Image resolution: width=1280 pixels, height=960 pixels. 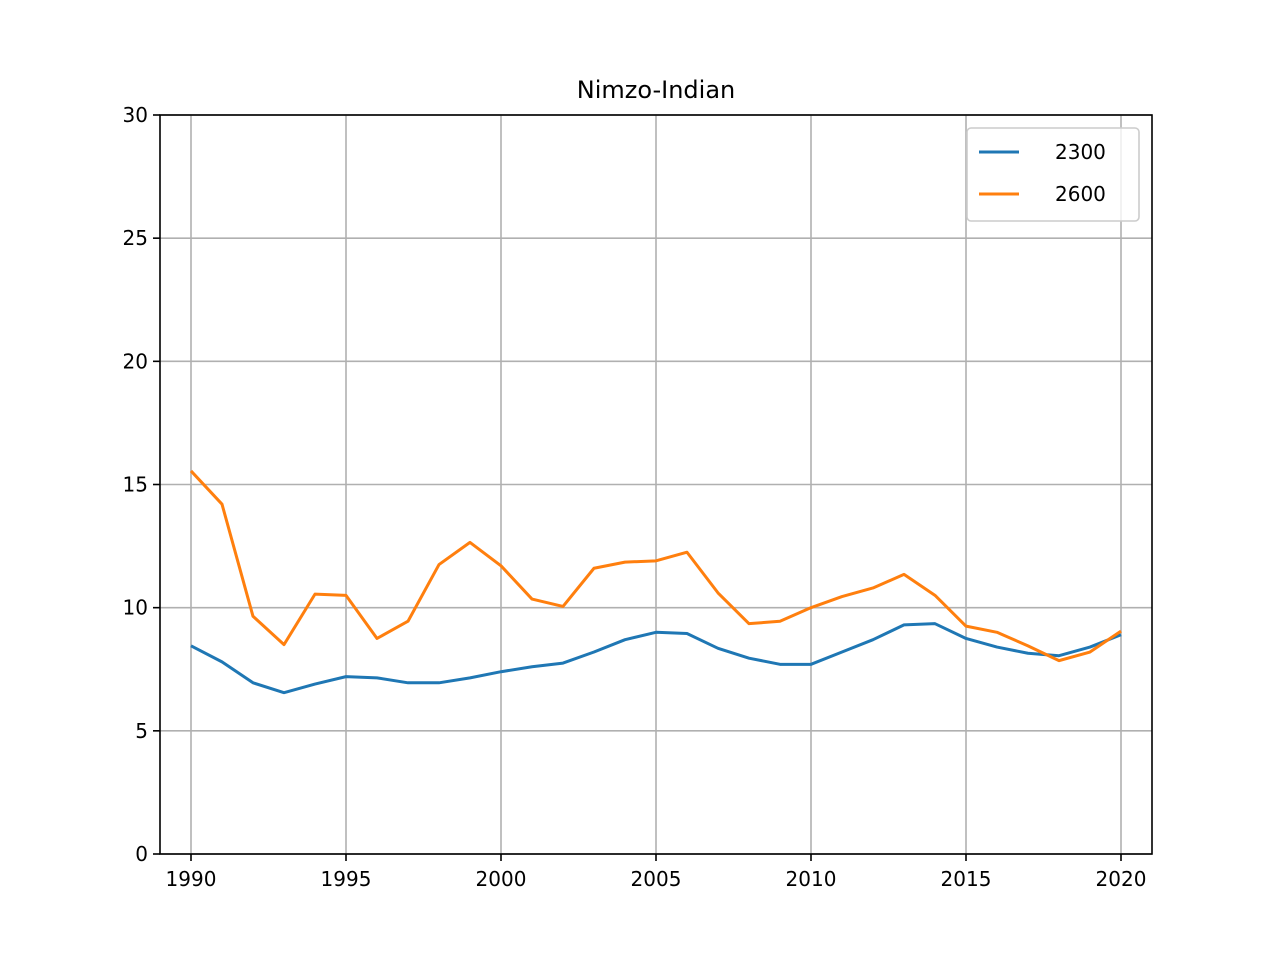 What do you see at coordinates (135, 115) in the screenshot?
I see `y-tick-label: 30` at bounding box center [135, 115].